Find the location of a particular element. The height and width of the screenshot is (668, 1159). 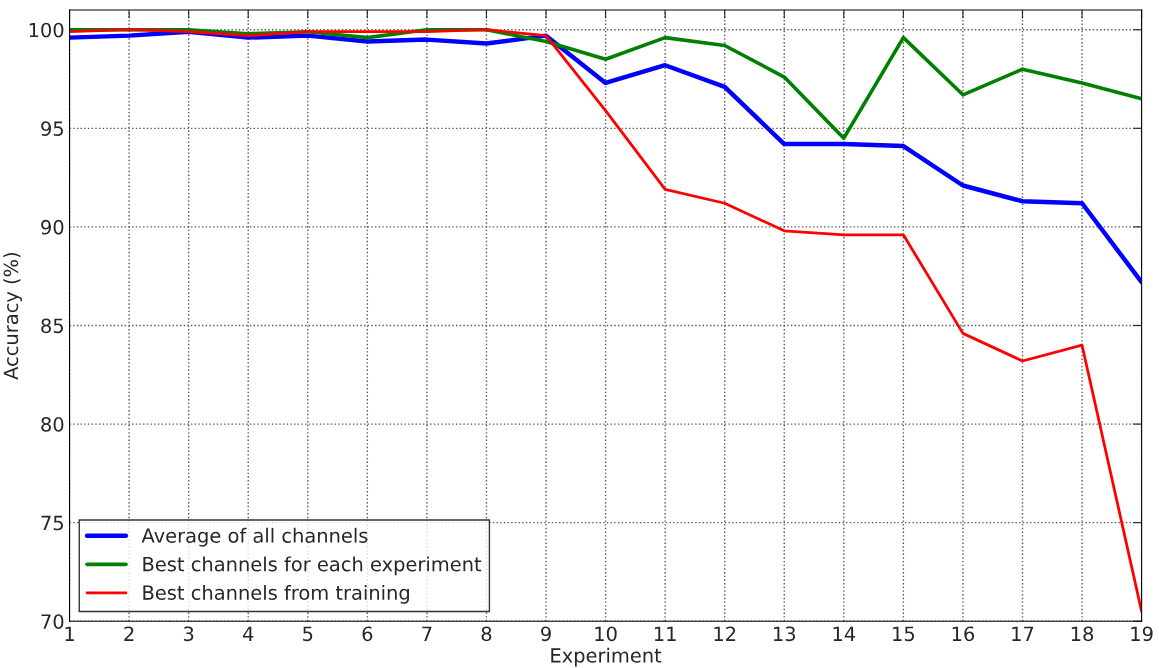

x-tick-label: 13 is located at coordinates (785, 634).